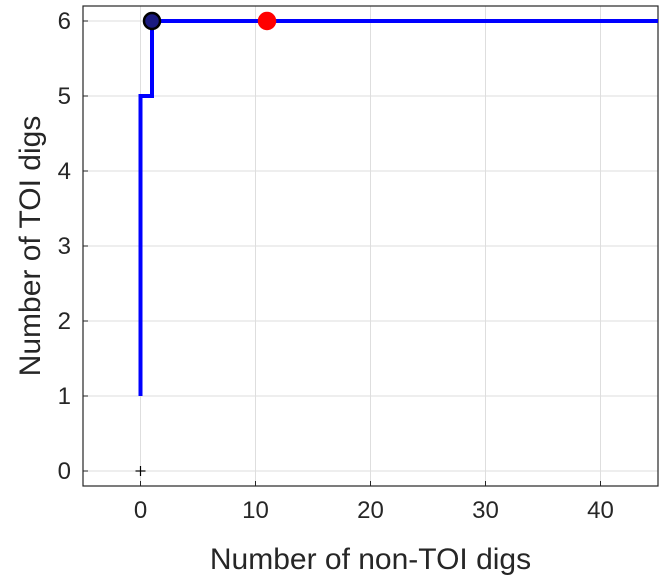 The image size is (660, 579). Describe the element at coordinates (370, 510) in the screenshot. I see `x-tick-label: 20` at that location.